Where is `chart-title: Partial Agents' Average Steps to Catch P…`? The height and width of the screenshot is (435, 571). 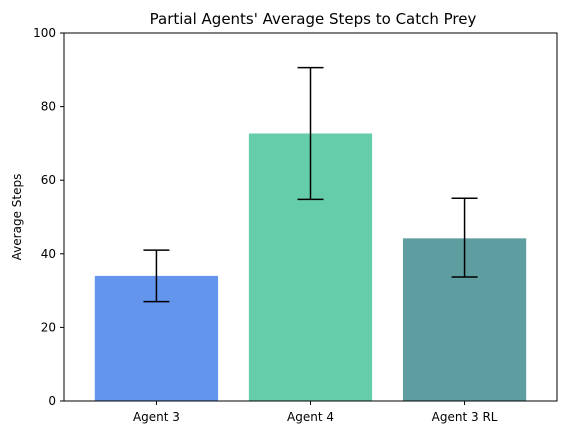
chart-title: Partial Agents' Average Steps to Catch P… is located at coordinates (313, 19).